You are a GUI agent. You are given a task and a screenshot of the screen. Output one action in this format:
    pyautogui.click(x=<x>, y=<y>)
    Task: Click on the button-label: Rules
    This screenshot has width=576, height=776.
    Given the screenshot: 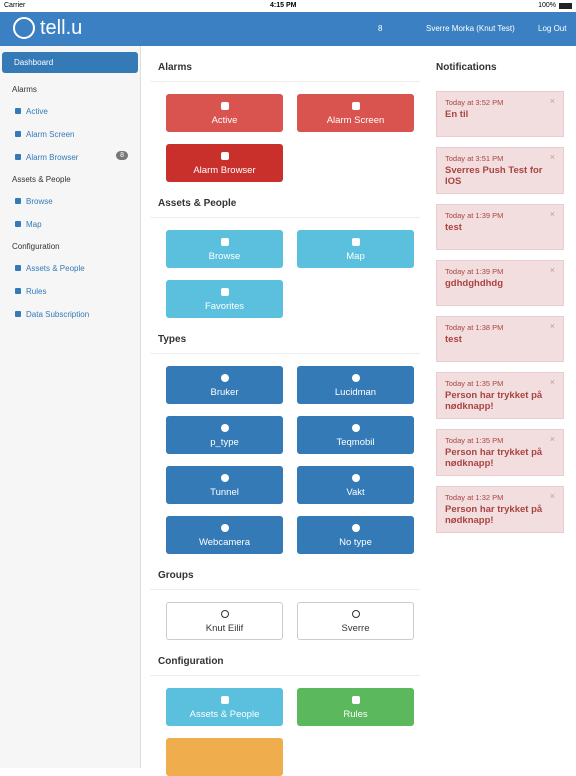 What is the action you would take?
    pyautogui.click(x=355, y=714)
    